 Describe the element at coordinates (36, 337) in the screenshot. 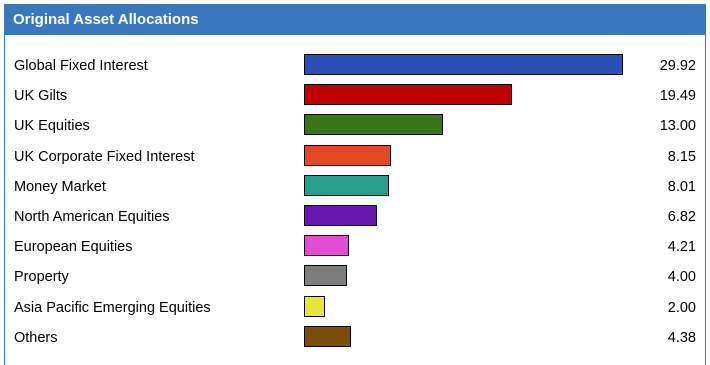

I see `category-label: Others` at that location.